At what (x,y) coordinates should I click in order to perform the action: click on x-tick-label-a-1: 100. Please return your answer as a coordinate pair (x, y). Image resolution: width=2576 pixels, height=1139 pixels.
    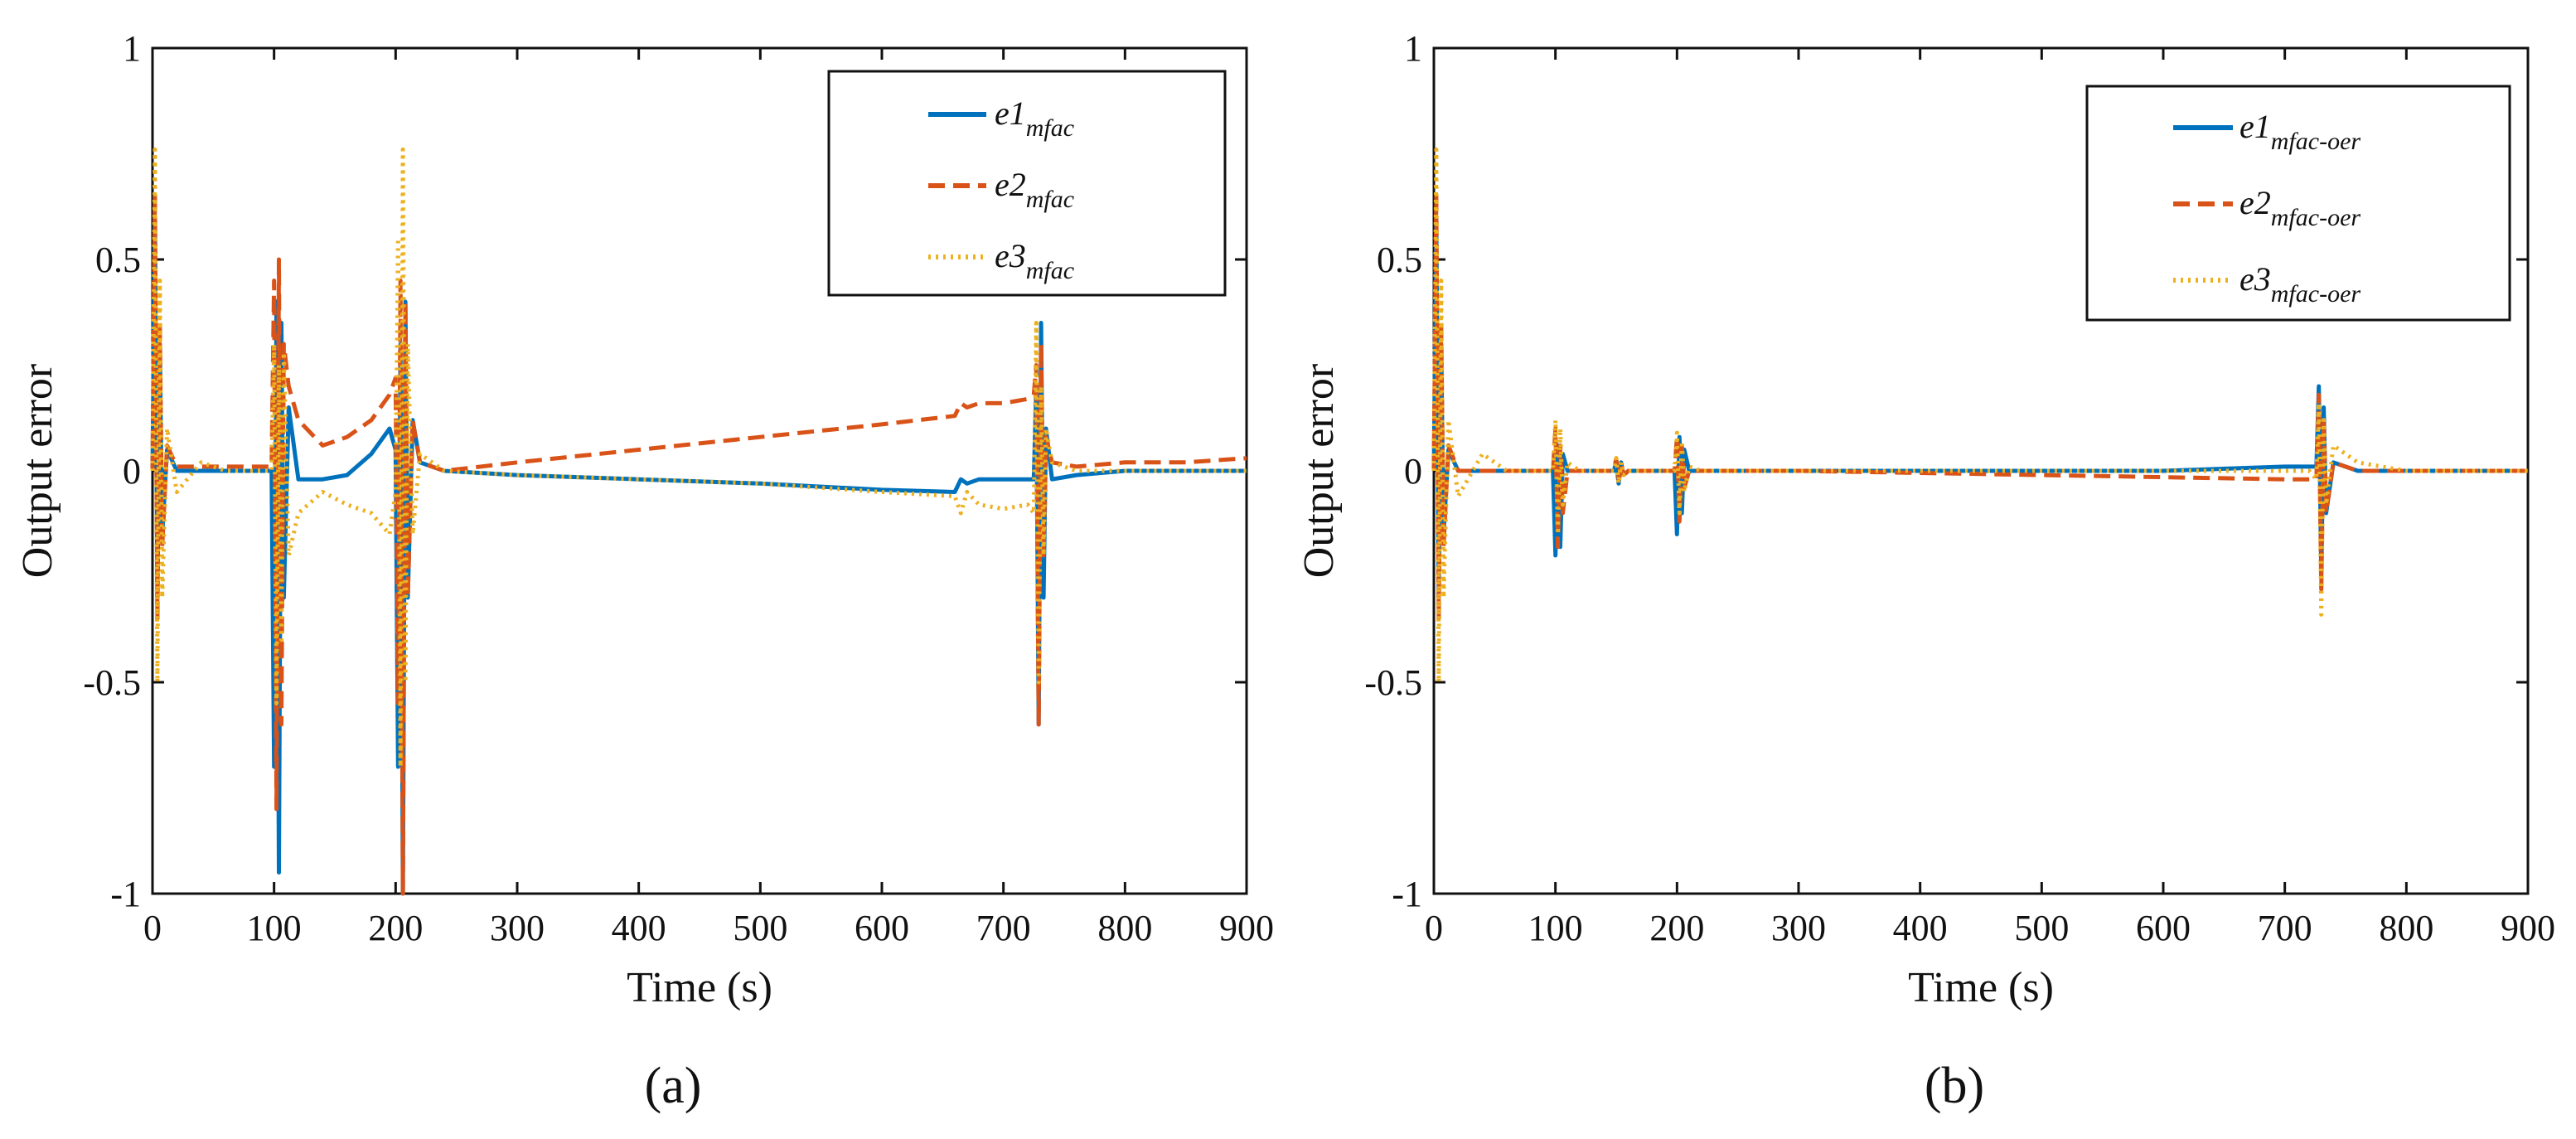
    Looking at the image, I should click on (274, 928).